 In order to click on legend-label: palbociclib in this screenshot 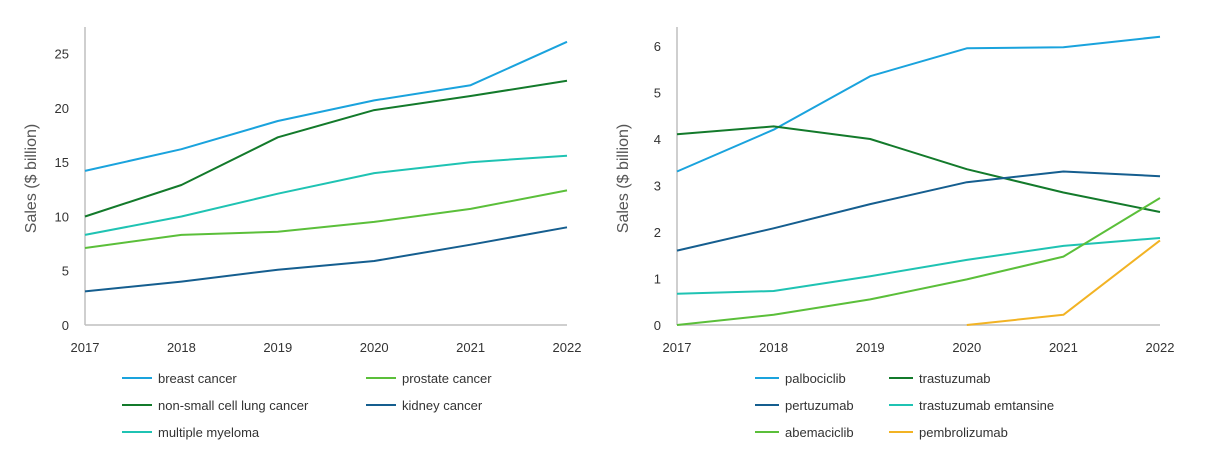, I will do `click(815, 378)`.